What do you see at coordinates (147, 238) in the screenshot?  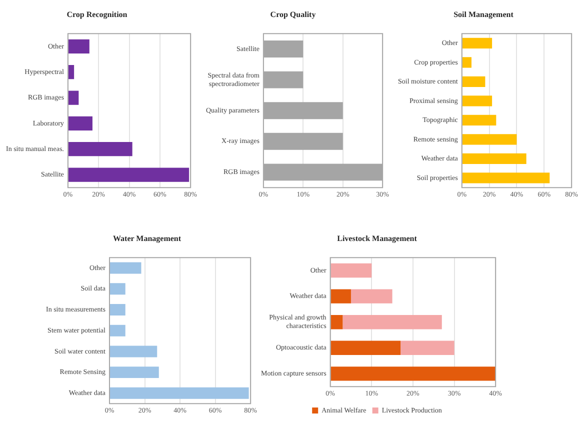 I see `chart-title: Water Management` at bounding box center [147, 238].